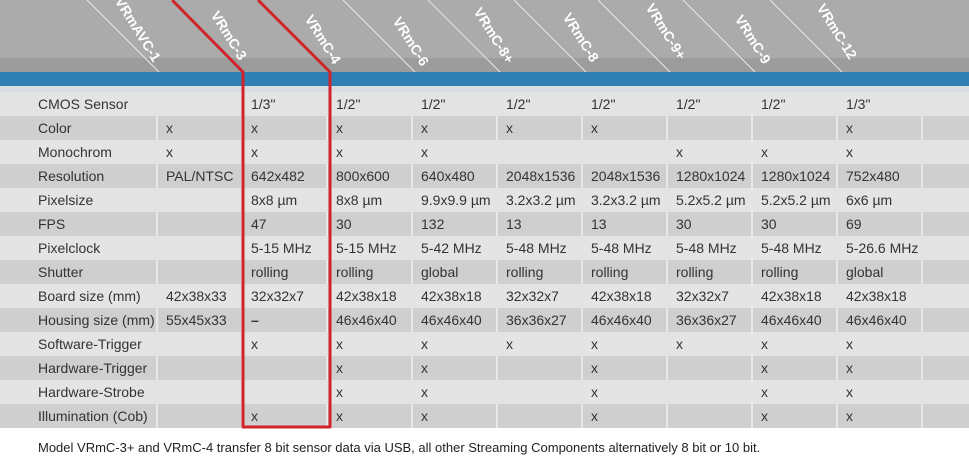  Describe the element at coordinates (90, 344) in the screenshot. I see `row-label: Software-Trigger` at that location.